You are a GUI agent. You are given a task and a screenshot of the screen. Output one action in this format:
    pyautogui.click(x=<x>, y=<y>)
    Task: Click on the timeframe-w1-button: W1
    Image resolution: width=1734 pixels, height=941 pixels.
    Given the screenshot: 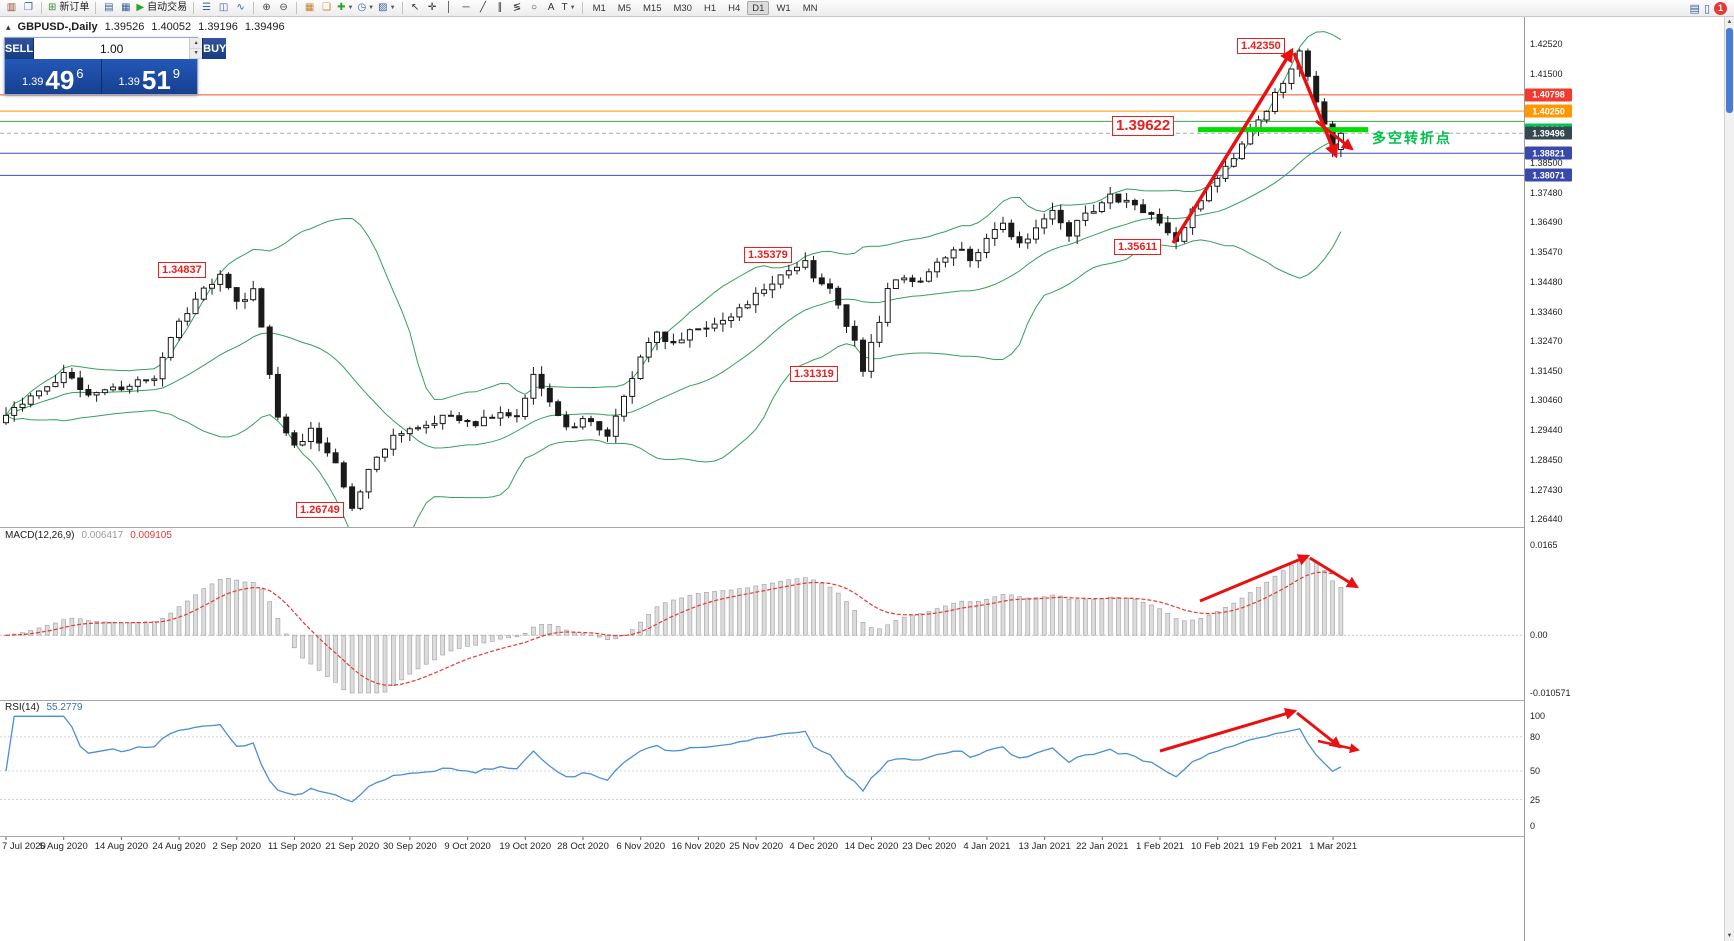 What is the action you would take?
    pyautogui.click(x=783, y=8)
    